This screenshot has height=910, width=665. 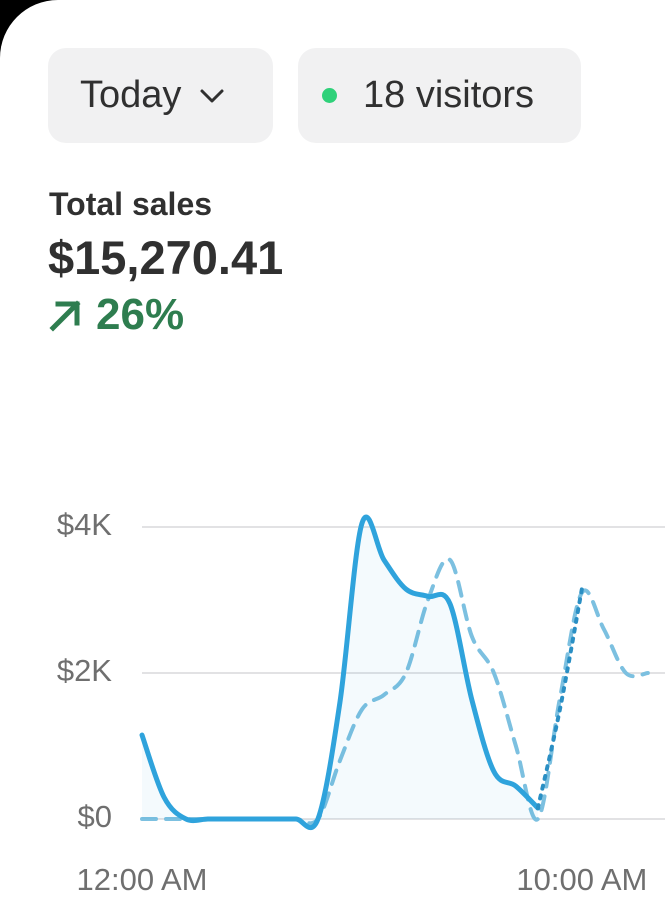 I want to click on period-button: Today, so click(x=160, y=95).